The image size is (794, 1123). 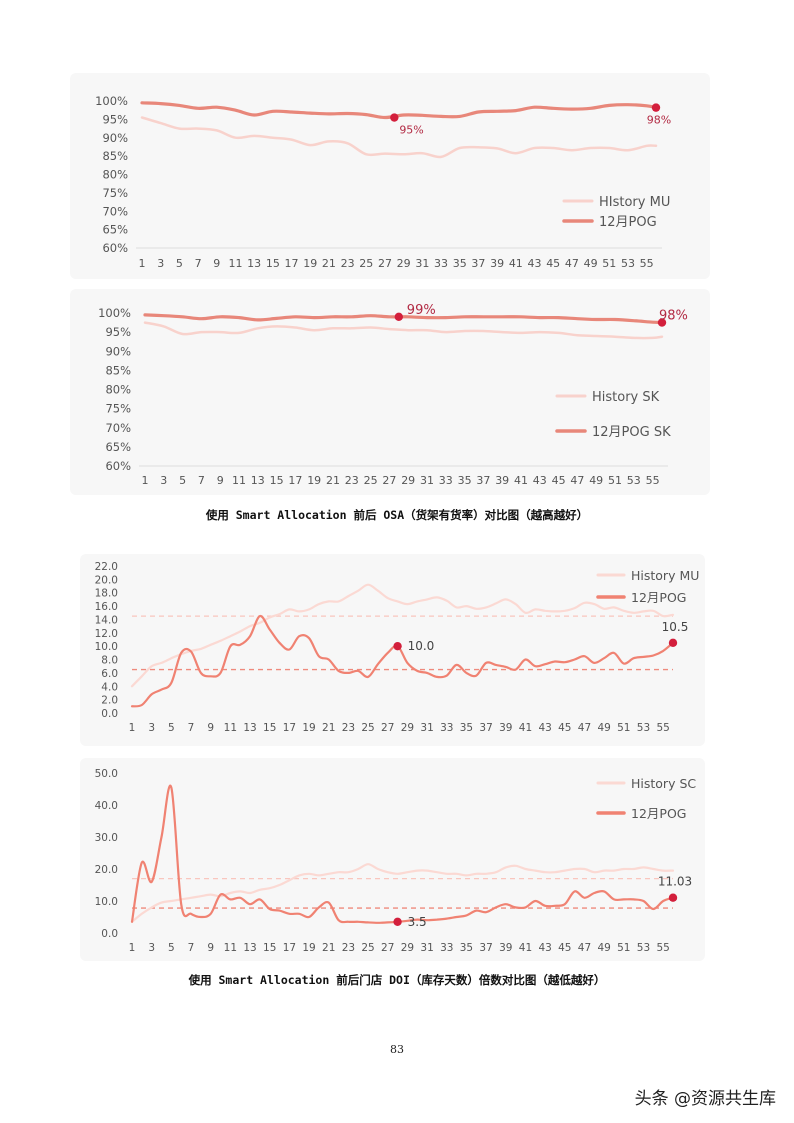 I want to click on y-tick-label: 75%, so click(x=115, y=193).